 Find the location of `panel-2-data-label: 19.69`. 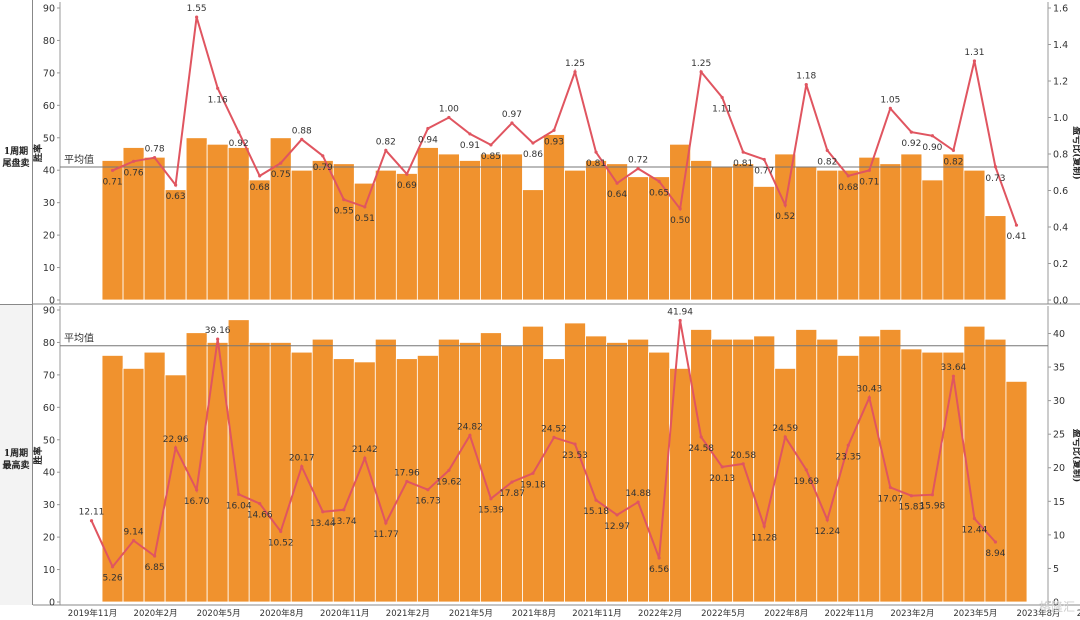

panel-2-data-label: 19.69 is located at coordinates (806, 482).